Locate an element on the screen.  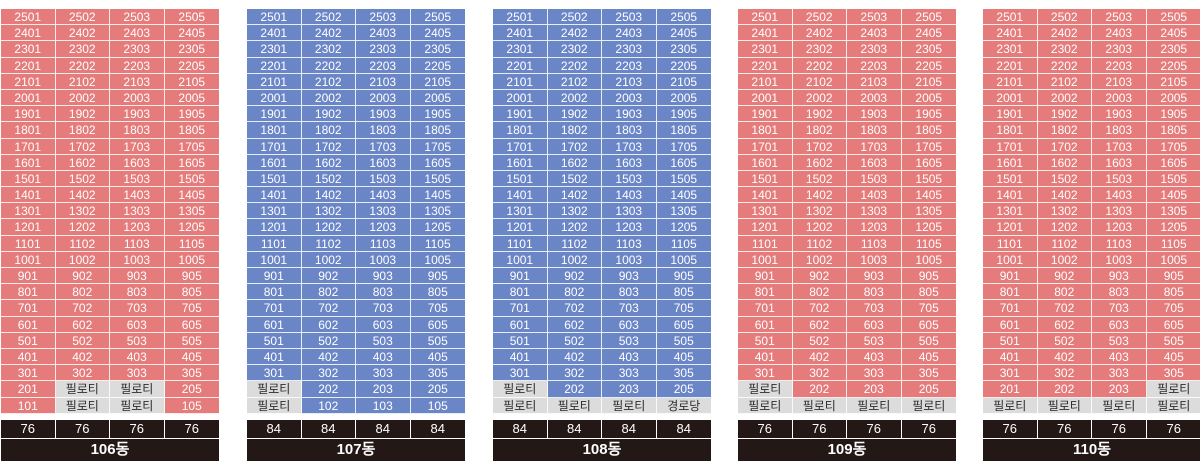
unit-cell: 805 is located at coordinates (191, 292).